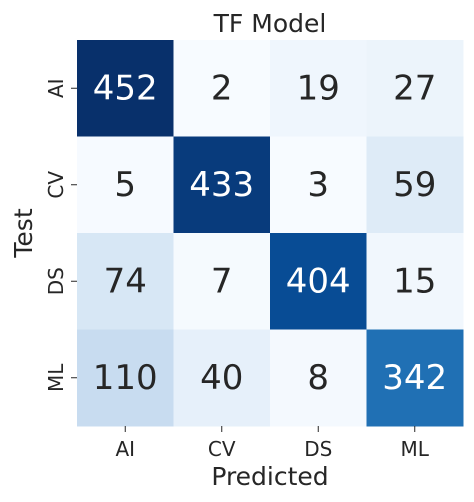 This screenshot has width=474, height=502. I want to click on heatmap-cell-DS-DS, so click(318, 281).